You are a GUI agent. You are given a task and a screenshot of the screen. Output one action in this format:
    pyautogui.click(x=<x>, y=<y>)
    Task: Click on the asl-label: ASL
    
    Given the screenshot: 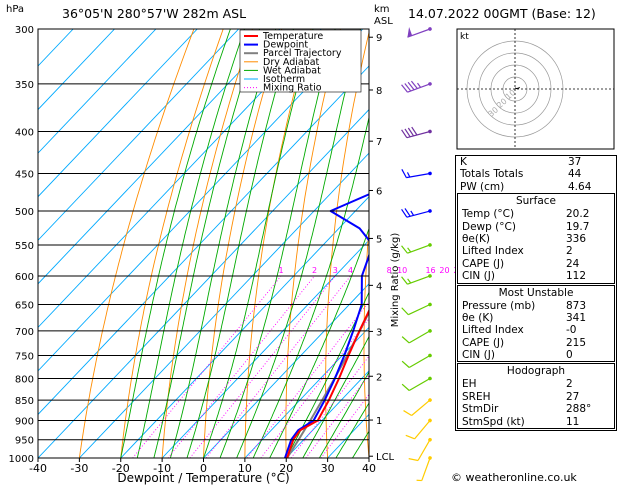 What is the action you would take?
    pyautogui.click(x=383, y=21)
    